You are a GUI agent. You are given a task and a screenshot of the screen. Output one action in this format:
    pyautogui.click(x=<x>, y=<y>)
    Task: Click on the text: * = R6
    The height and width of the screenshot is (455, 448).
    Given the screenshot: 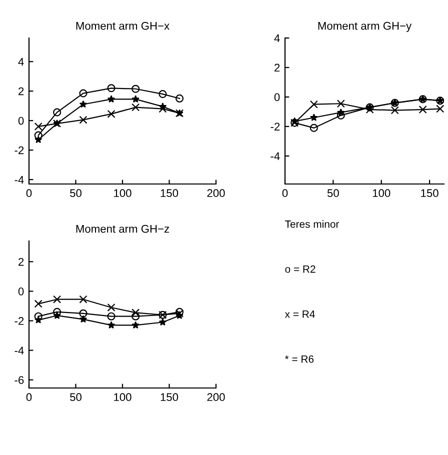 What is the action you would take?
    pyautogui.click(x=299, y=359)
    